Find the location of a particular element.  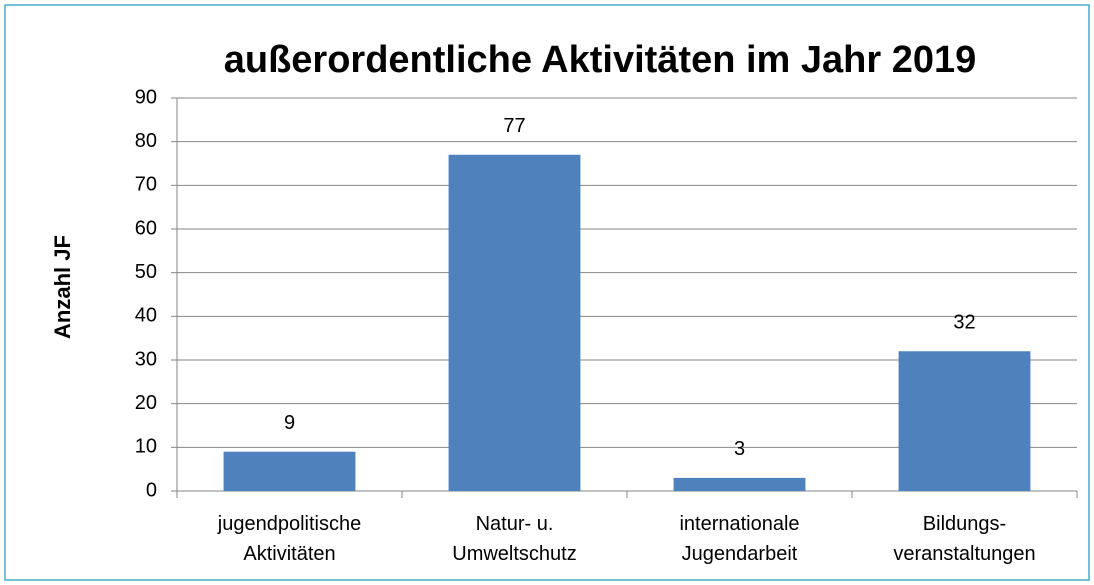

y-tick-label: 20 is located at coordinates (146, 403).